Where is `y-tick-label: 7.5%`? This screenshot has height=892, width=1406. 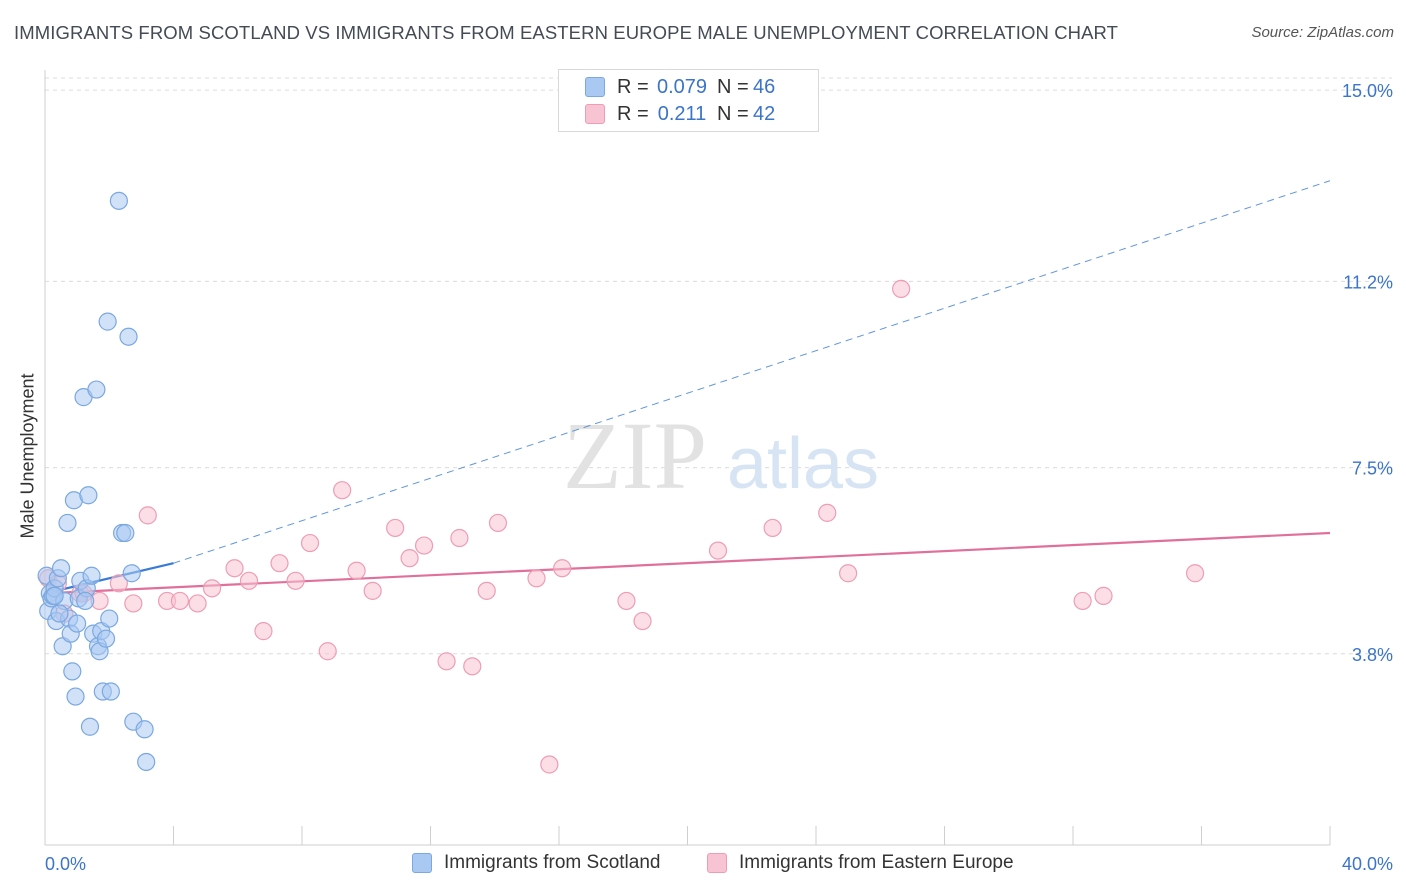
y-tick-label: 7.5% is located at coordinates (1372, 469).